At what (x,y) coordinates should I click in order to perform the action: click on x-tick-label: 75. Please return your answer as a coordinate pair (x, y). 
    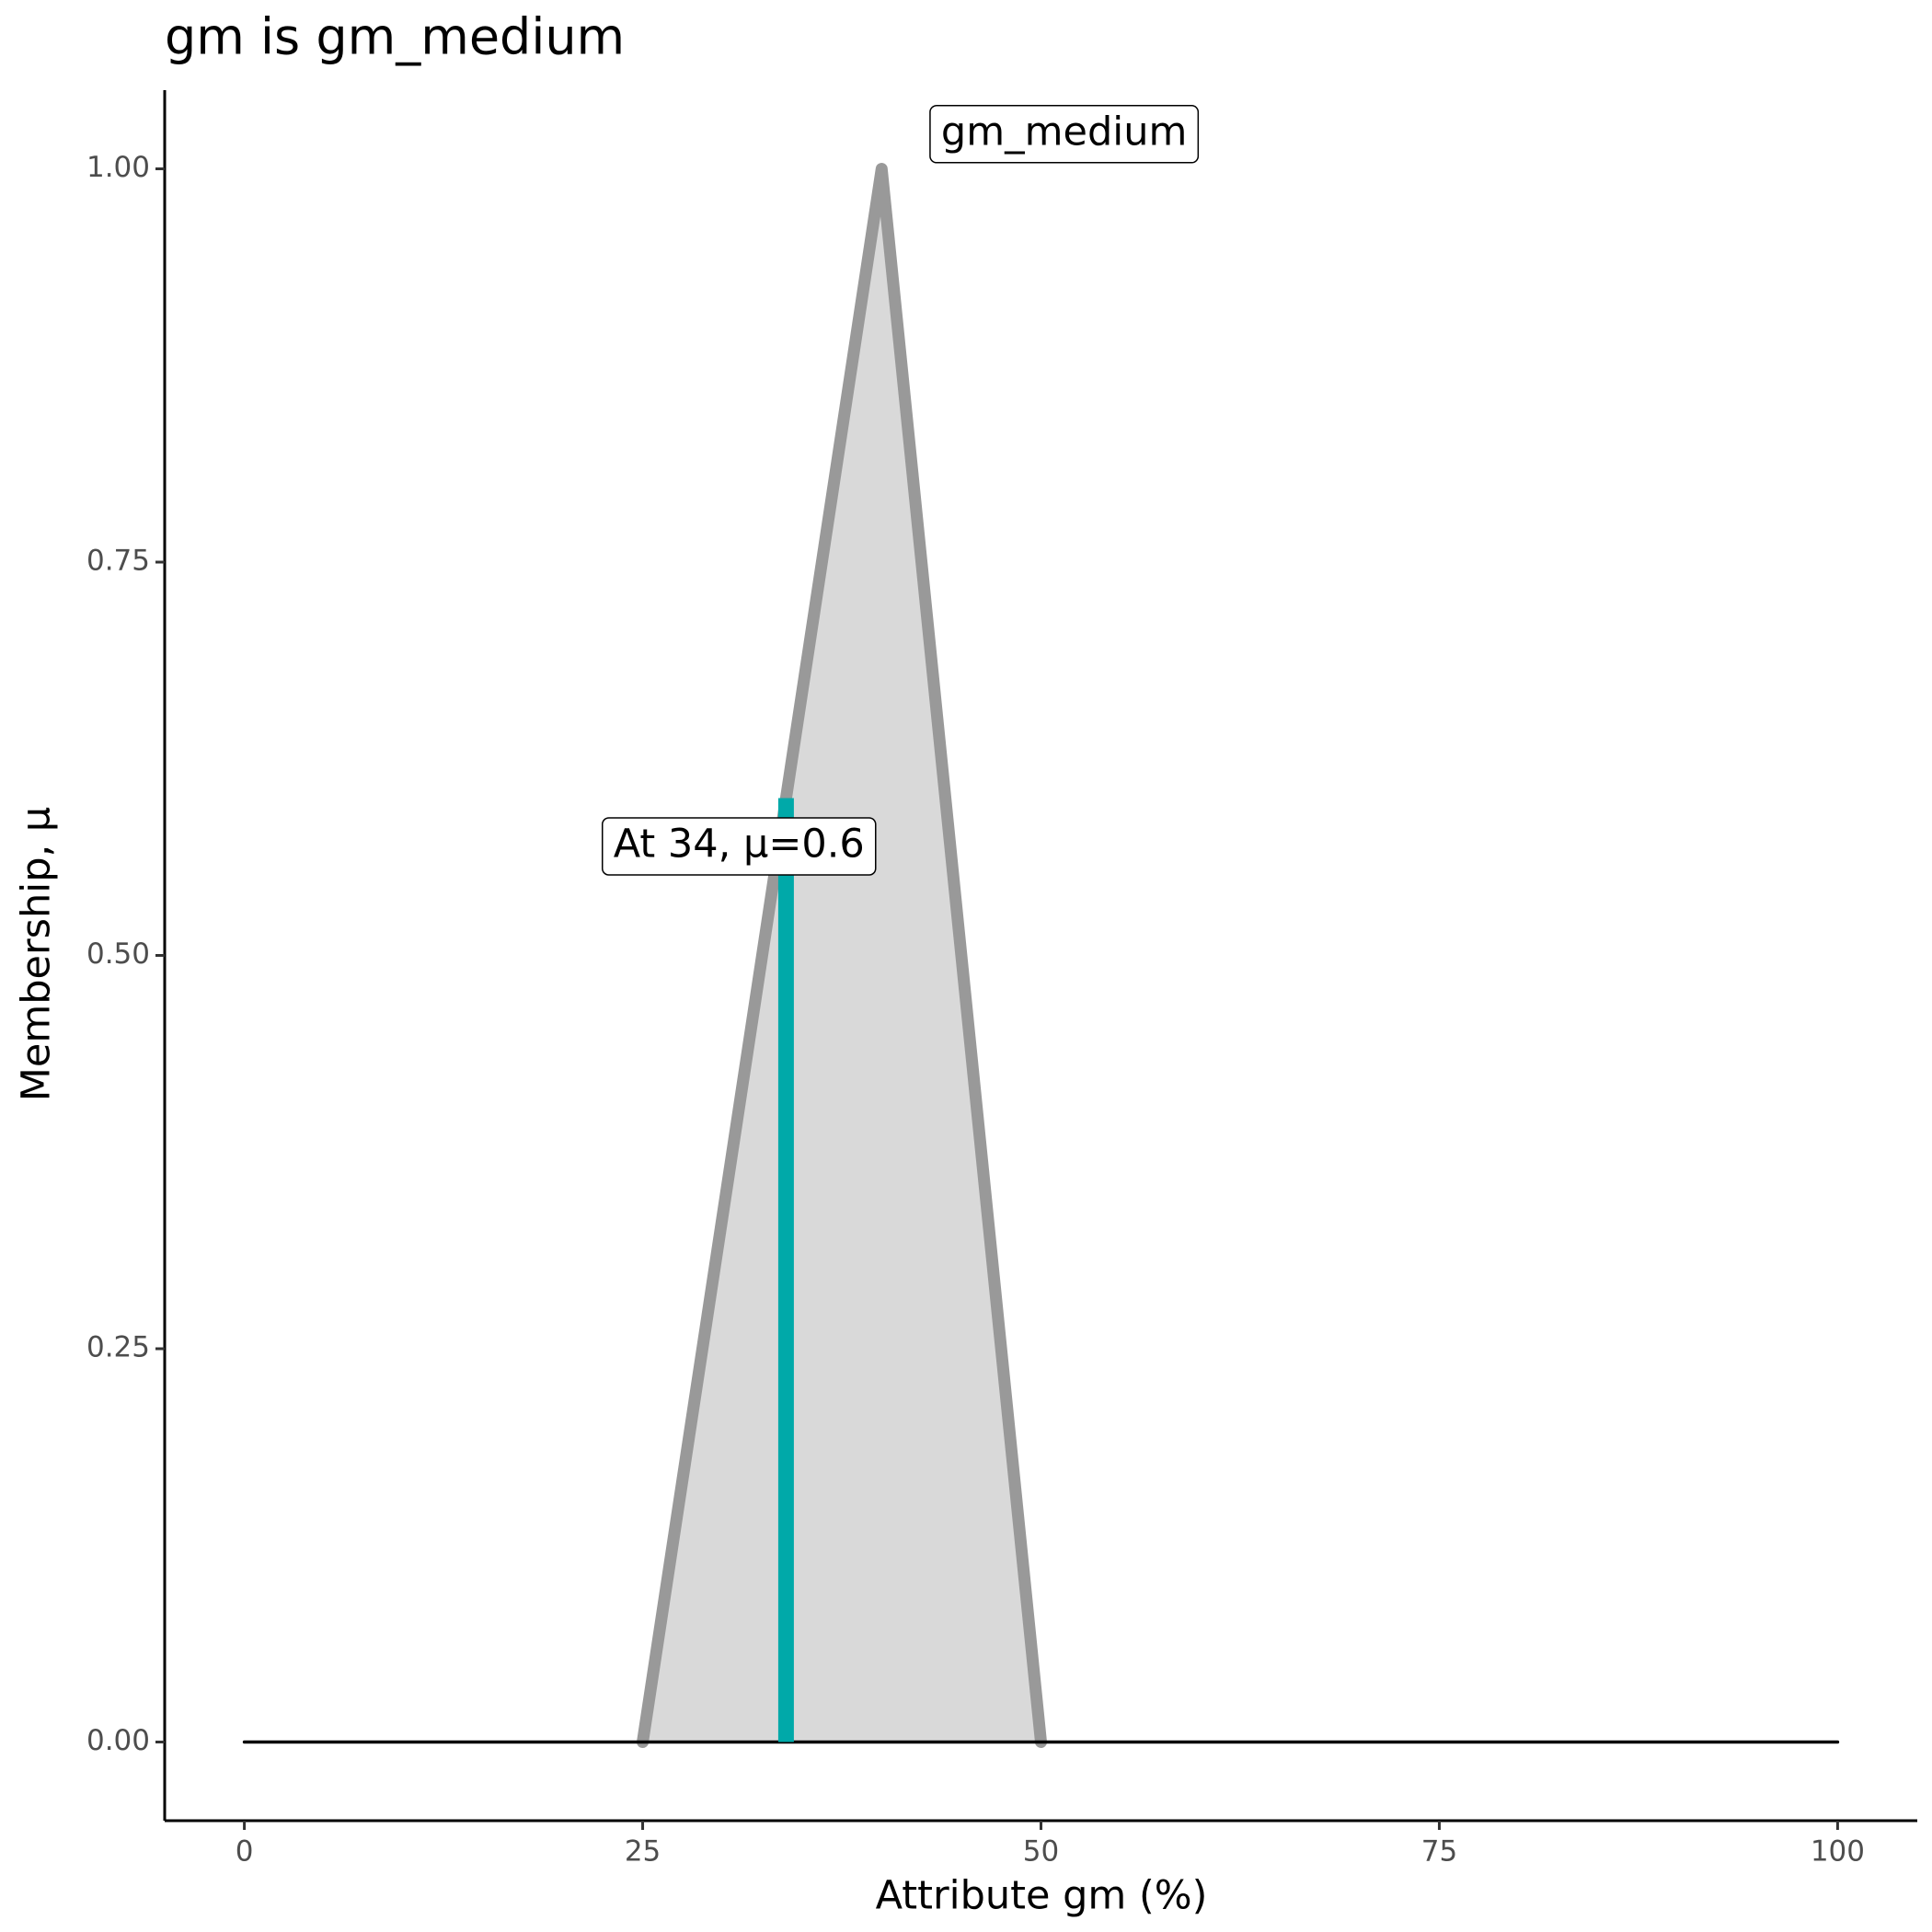
    Looking at the image, I should click on (1439, 1852).